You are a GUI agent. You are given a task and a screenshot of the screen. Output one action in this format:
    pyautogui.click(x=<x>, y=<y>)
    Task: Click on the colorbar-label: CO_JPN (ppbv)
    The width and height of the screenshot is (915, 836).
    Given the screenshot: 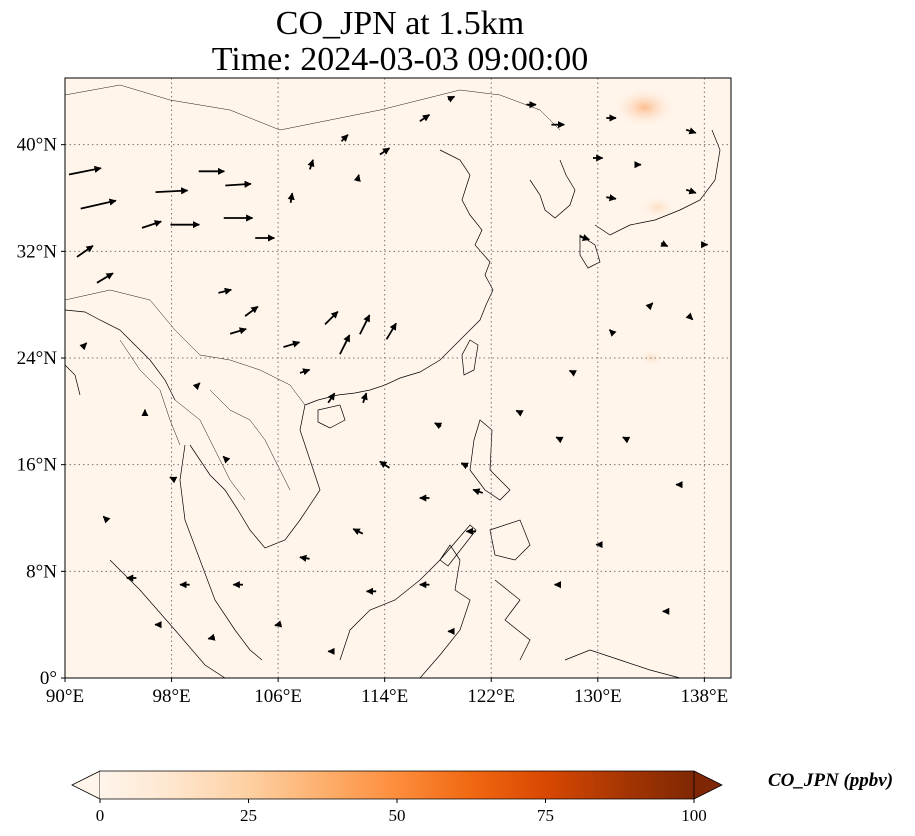 What is the action you would take?
    pyautogui.click(x=831, y=780)
    